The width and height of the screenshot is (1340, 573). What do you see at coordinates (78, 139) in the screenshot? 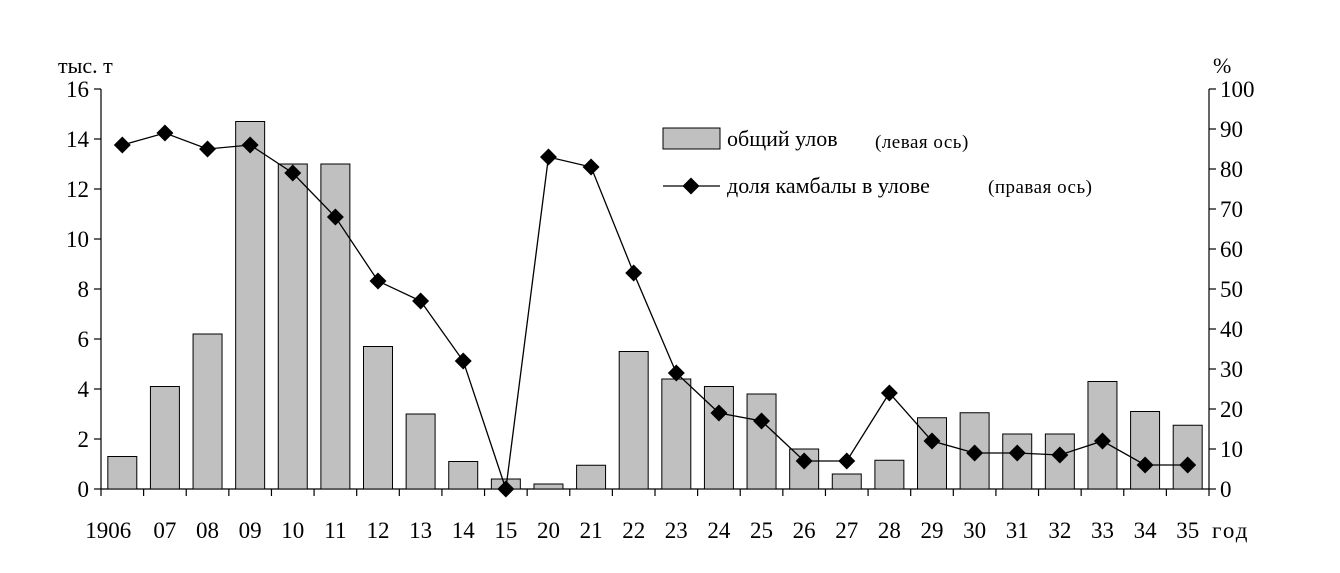
I see `left-tick-label: 14` at bounding box center [78, 139].